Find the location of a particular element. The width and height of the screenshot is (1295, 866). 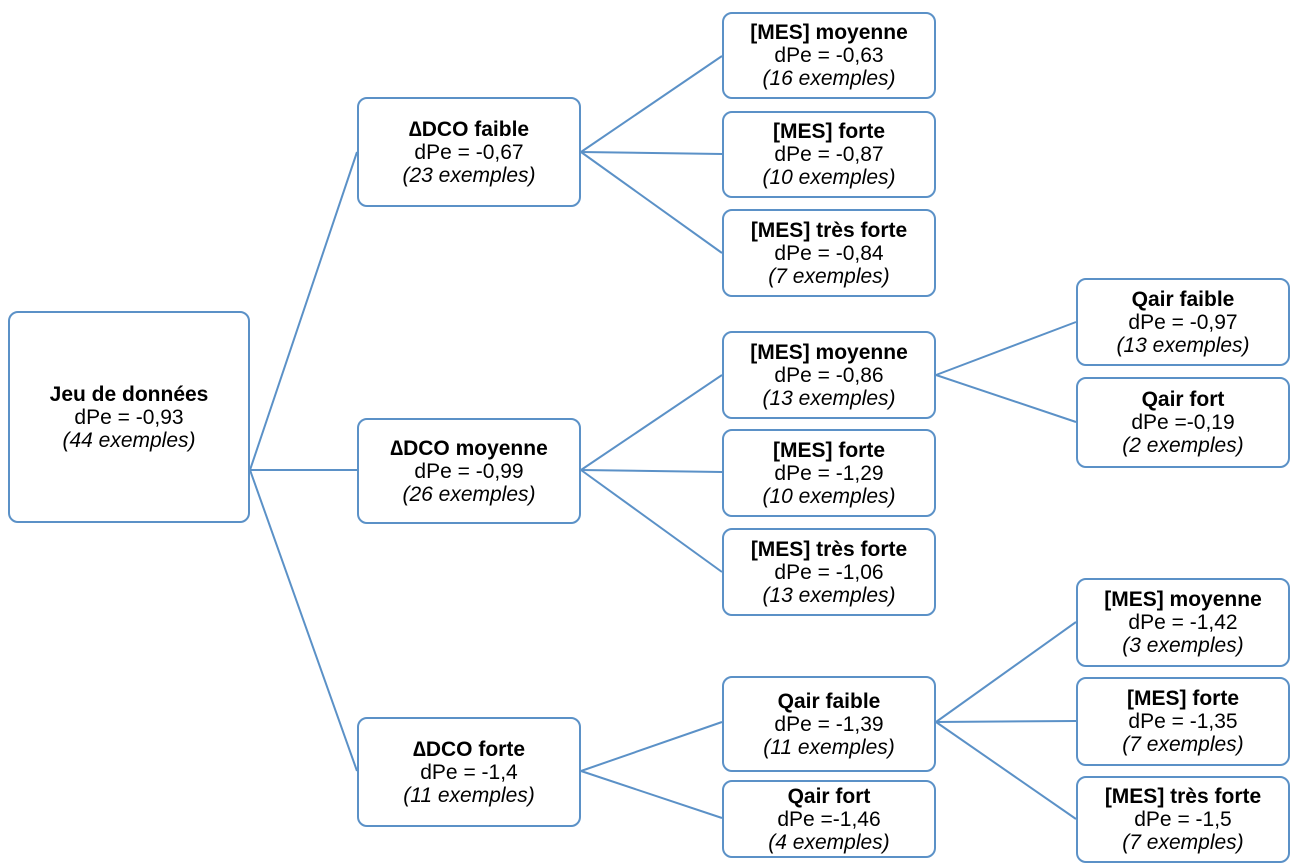

edge-dco-moyenne-mes-moyenne is located at coordinates (651, 422).